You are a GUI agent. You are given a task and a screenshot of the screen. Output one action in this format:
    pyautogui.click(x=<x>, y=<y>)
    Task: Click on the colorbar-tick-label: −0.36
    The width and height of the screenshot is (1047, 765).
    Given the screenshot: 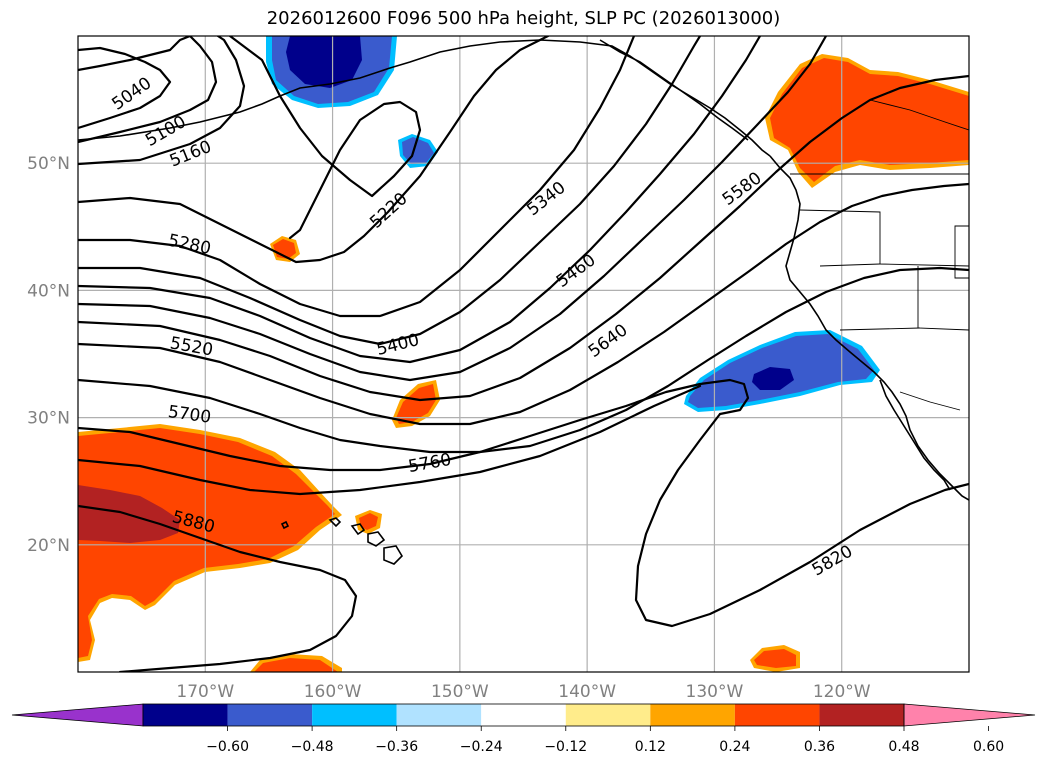 What is the action you would take?
    pyautogui.click(x=396, y=747)
    